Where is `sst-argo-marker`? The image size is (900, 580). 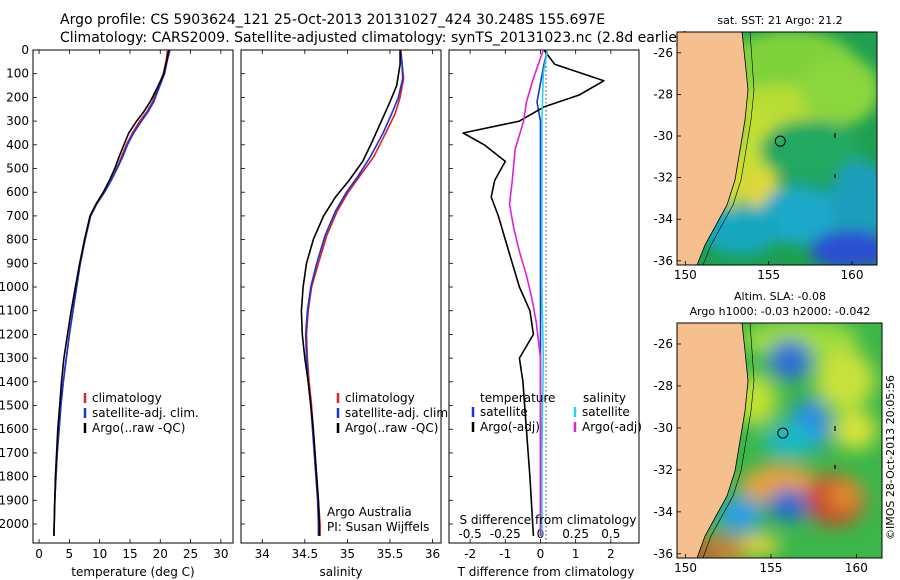
sst-argo-marker is located at coordinates (780, 141).